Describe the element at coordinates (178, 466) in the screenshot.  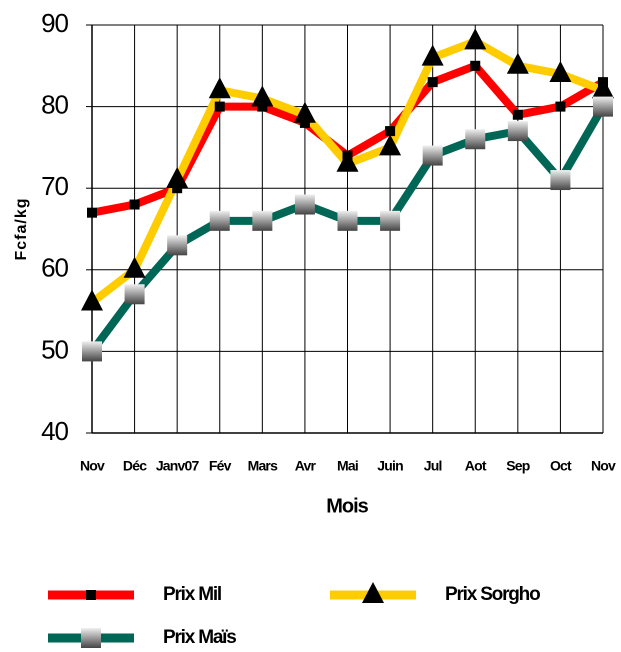
I see `x-tick-label: Janv07` at that location.